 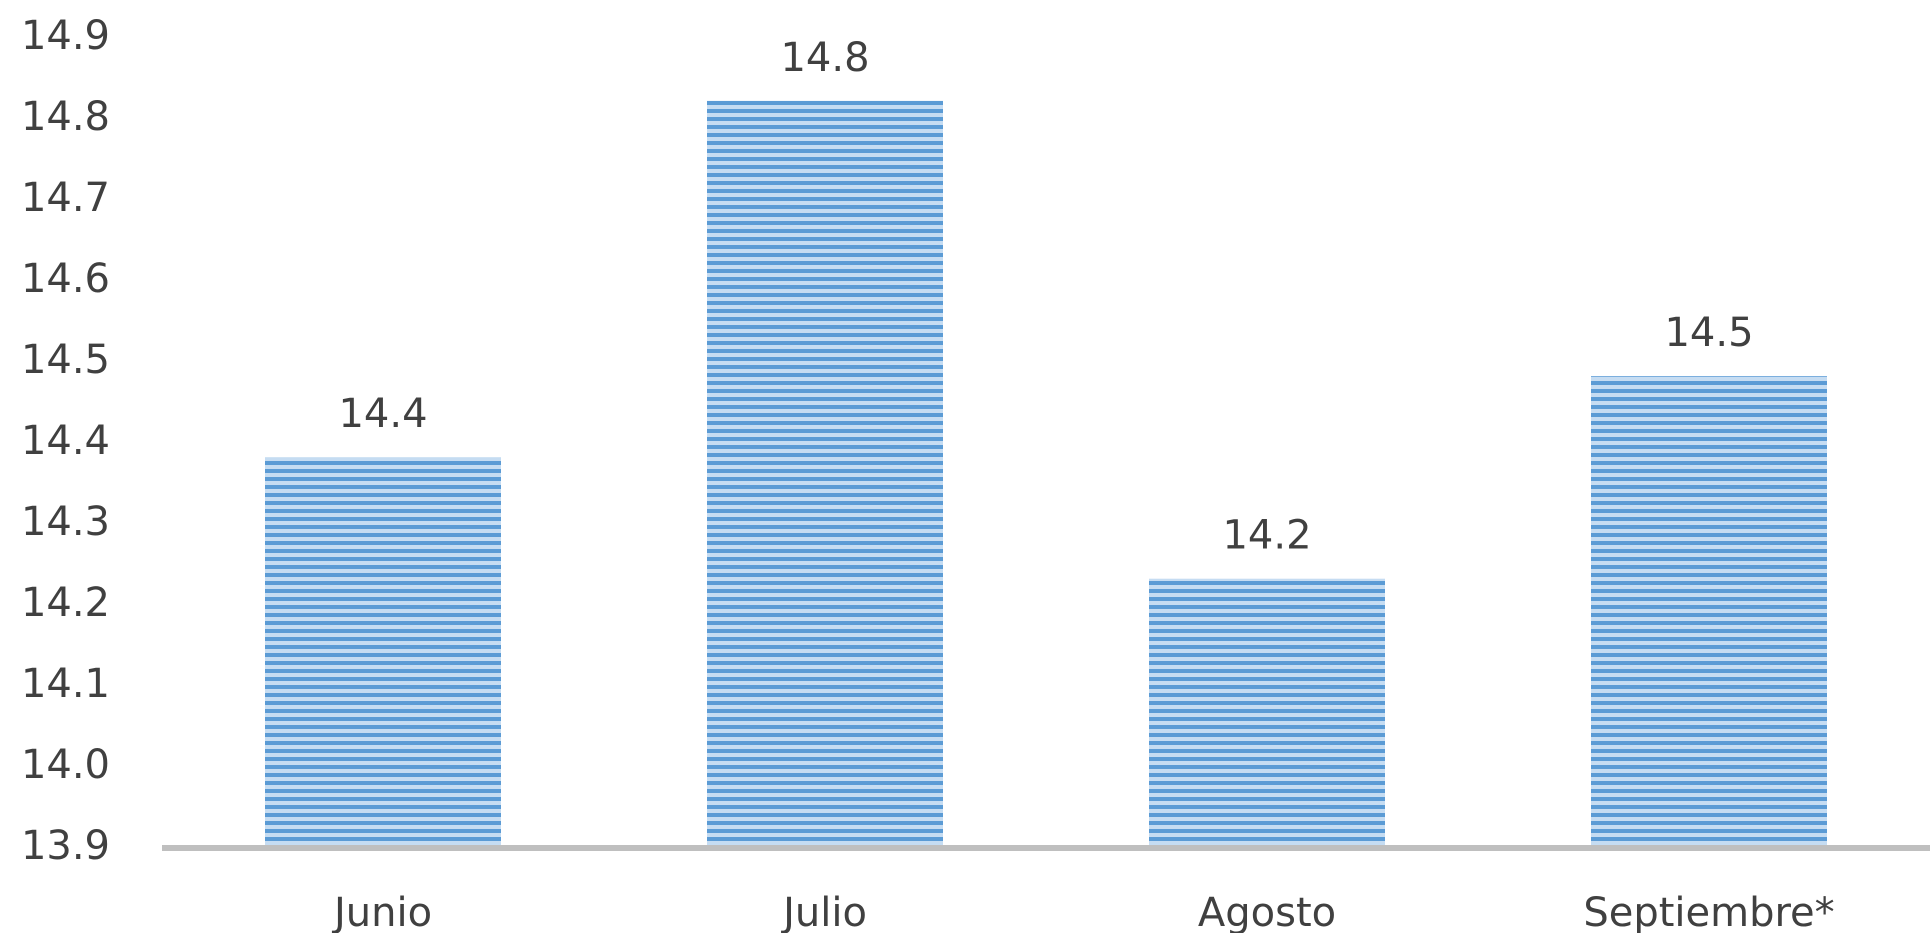 I want to click on bar-julio, so click(x=825, y=473).